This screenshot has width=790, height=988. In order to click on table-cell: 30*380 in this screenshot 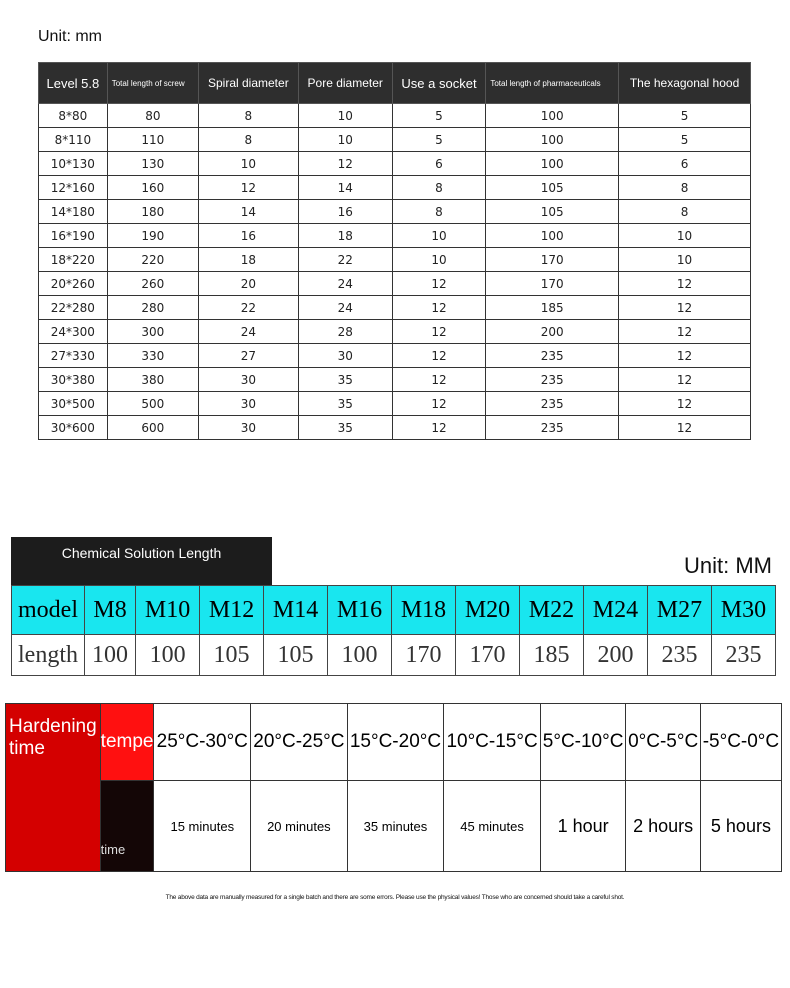, I will do `click(73, 379)`.